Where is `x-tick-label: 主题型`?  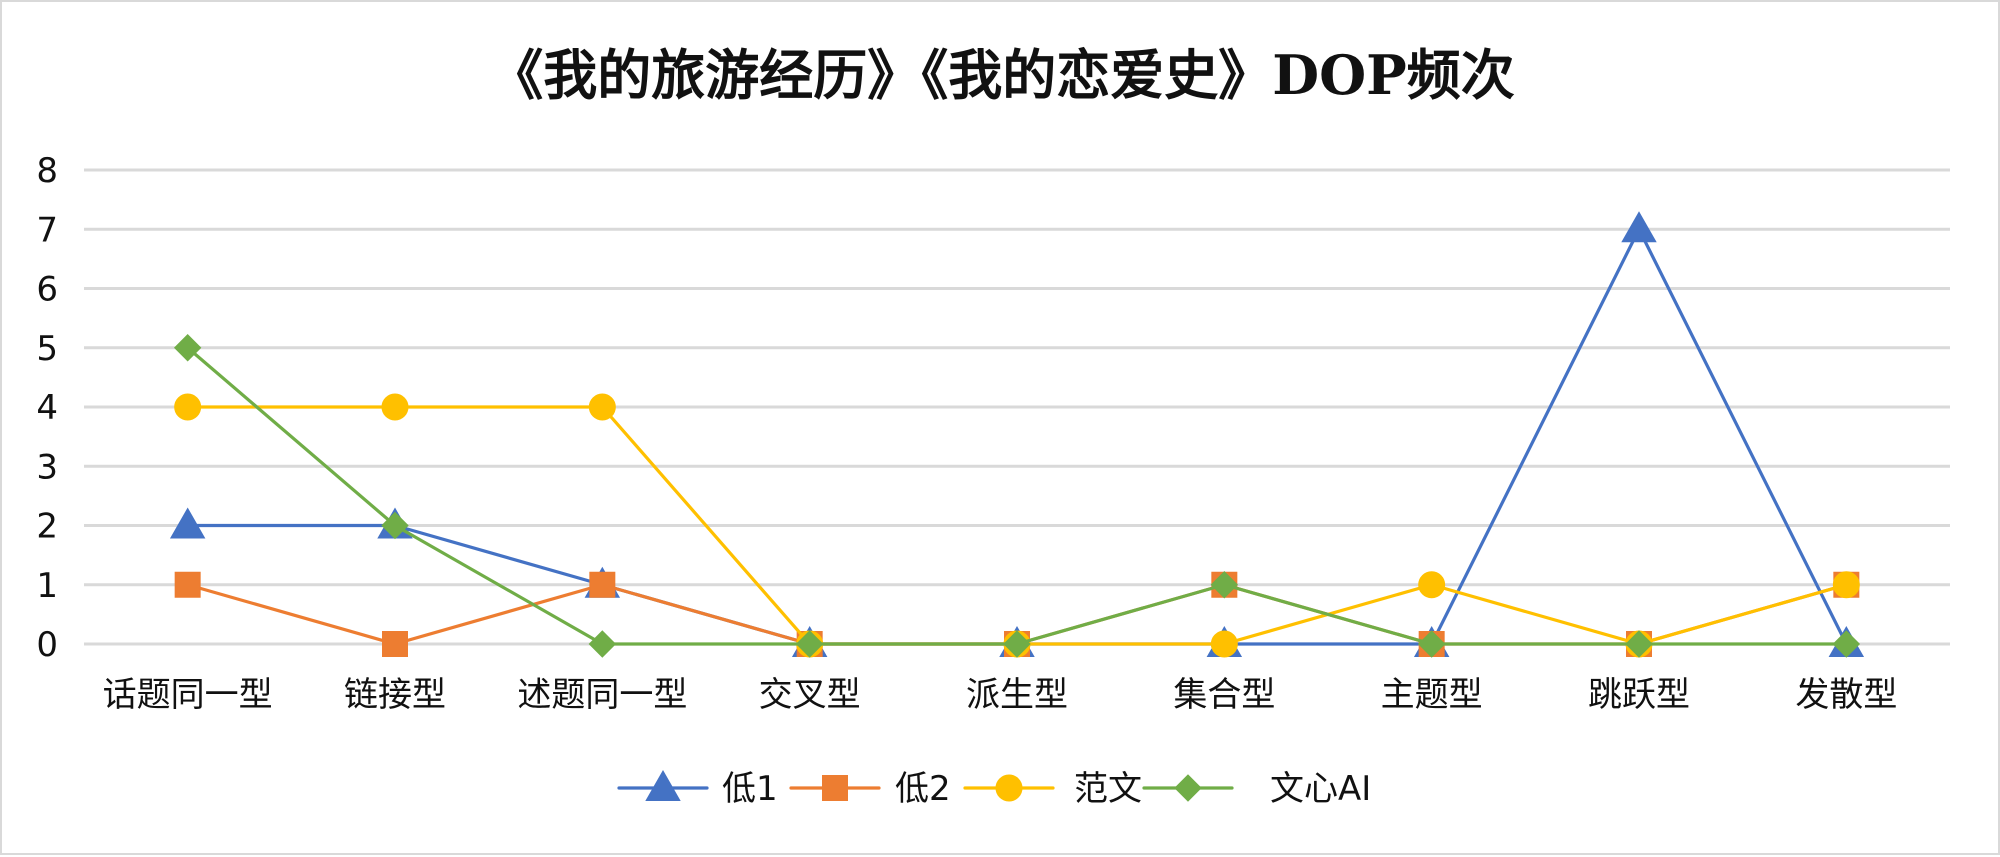
x-tick-label: 主题型 is located at coordinates (1432, 695).